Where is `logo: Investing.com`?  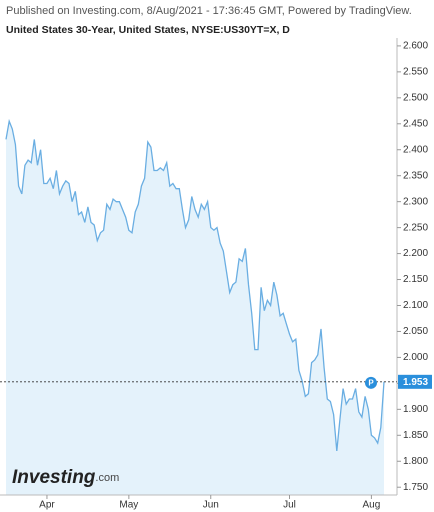 logo: Investing.com is located at coordinates (65, 477).